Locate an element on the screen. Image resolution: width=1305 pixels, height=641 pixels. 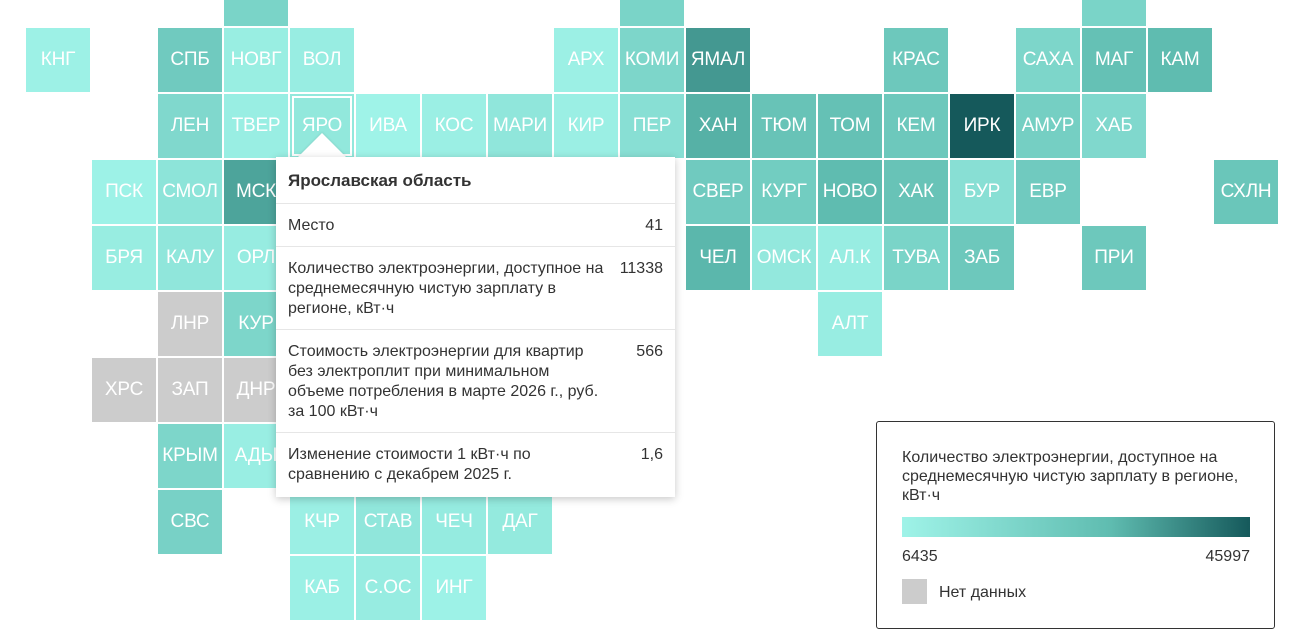
region-tile-СТАВ: СТАВ is located at coordinates (388, 522).